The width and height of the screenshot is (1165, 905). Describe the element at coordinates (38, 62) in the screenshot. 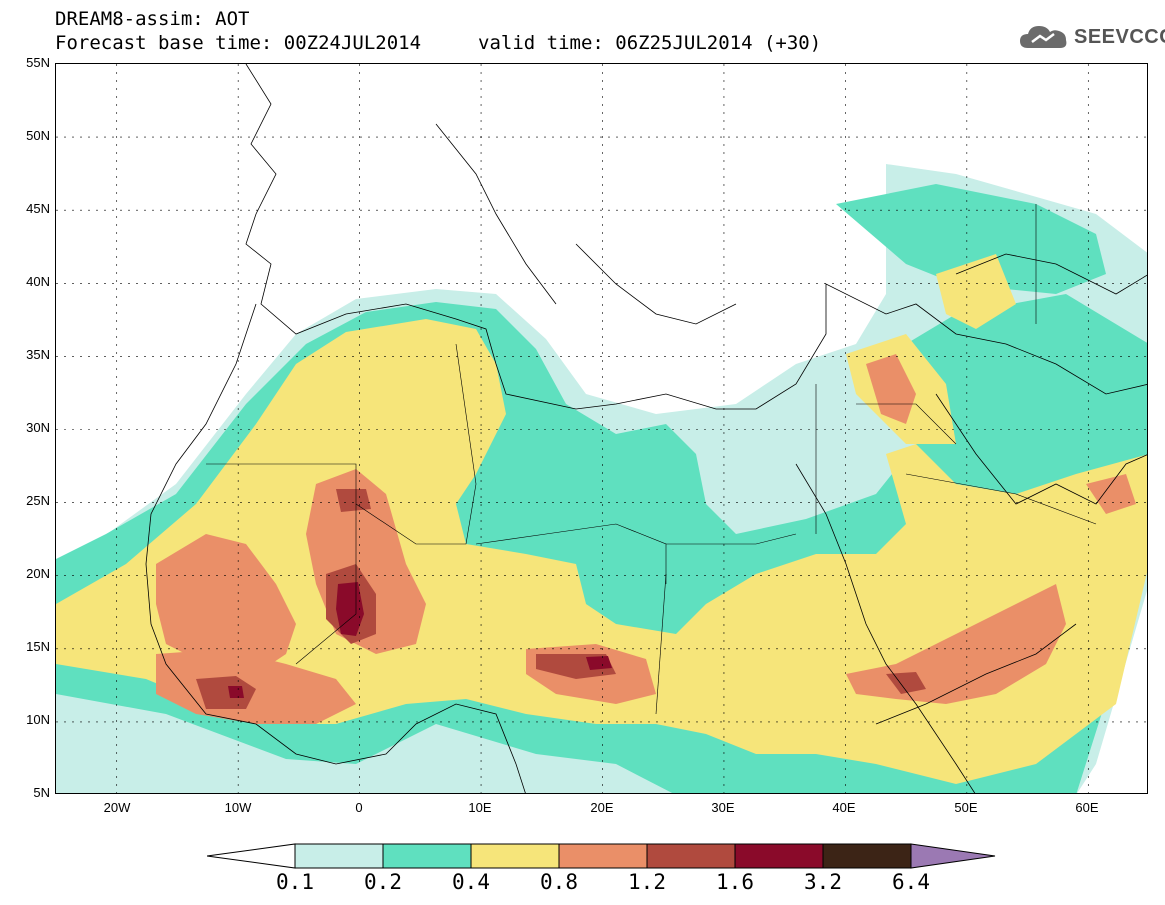

I see `lat-label: 55N` at that location.